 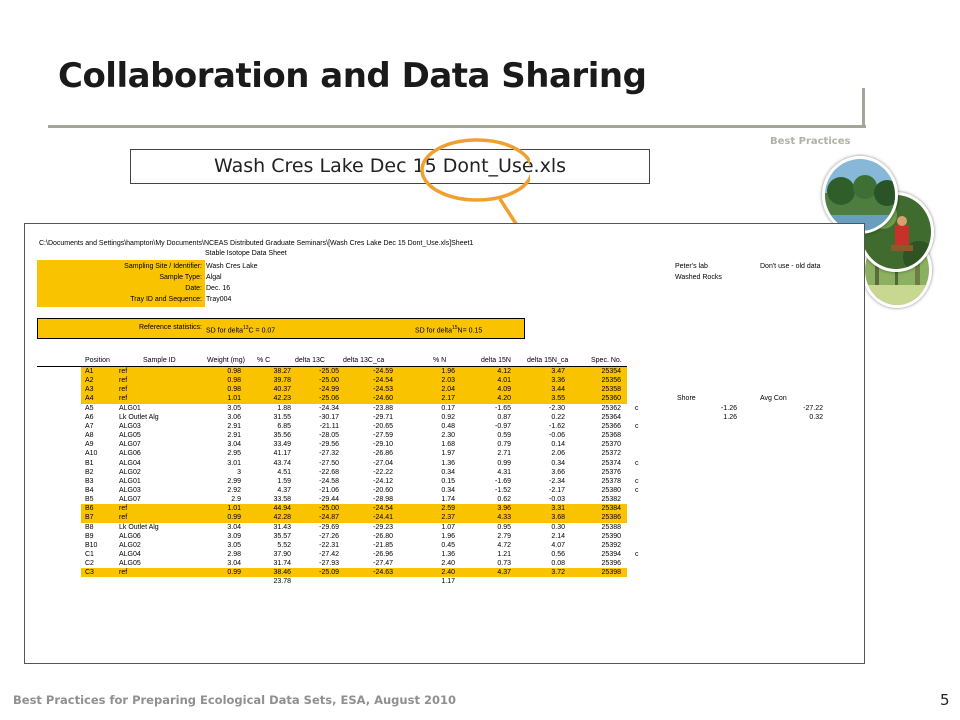 What do you see at coordinates (810, 141) in the screenshot?
I see `section-label: Best Practices` at bounding box center [810, 141].